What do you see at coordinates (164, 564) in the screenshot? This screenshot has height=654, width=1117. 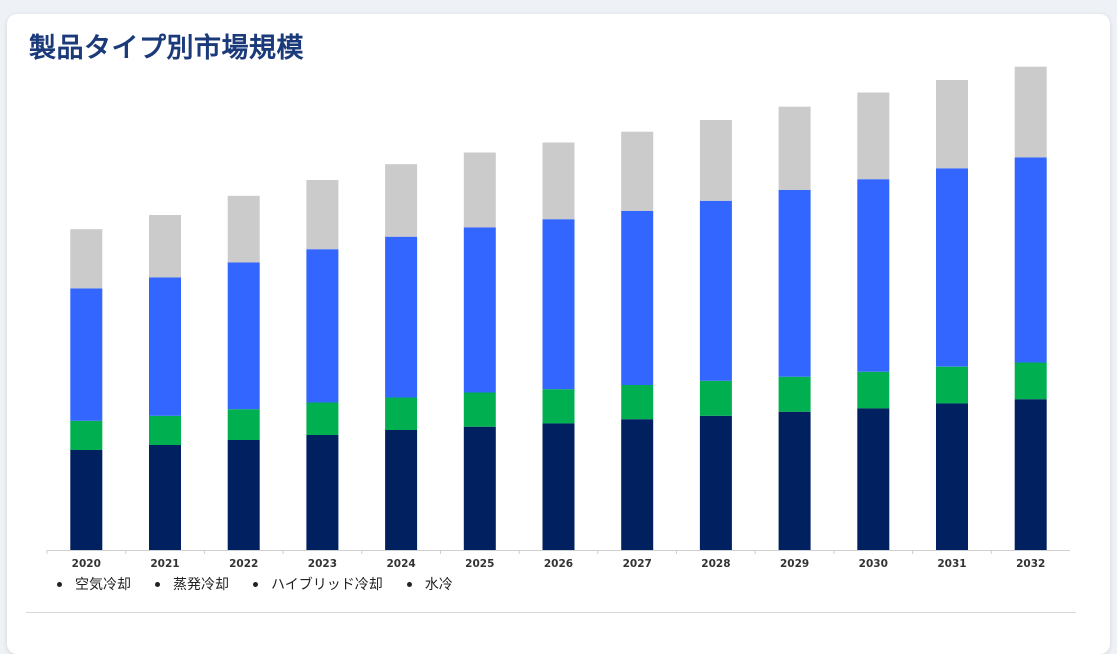 I see `x-tick-label: 2021` at bounding box center [164, 564].